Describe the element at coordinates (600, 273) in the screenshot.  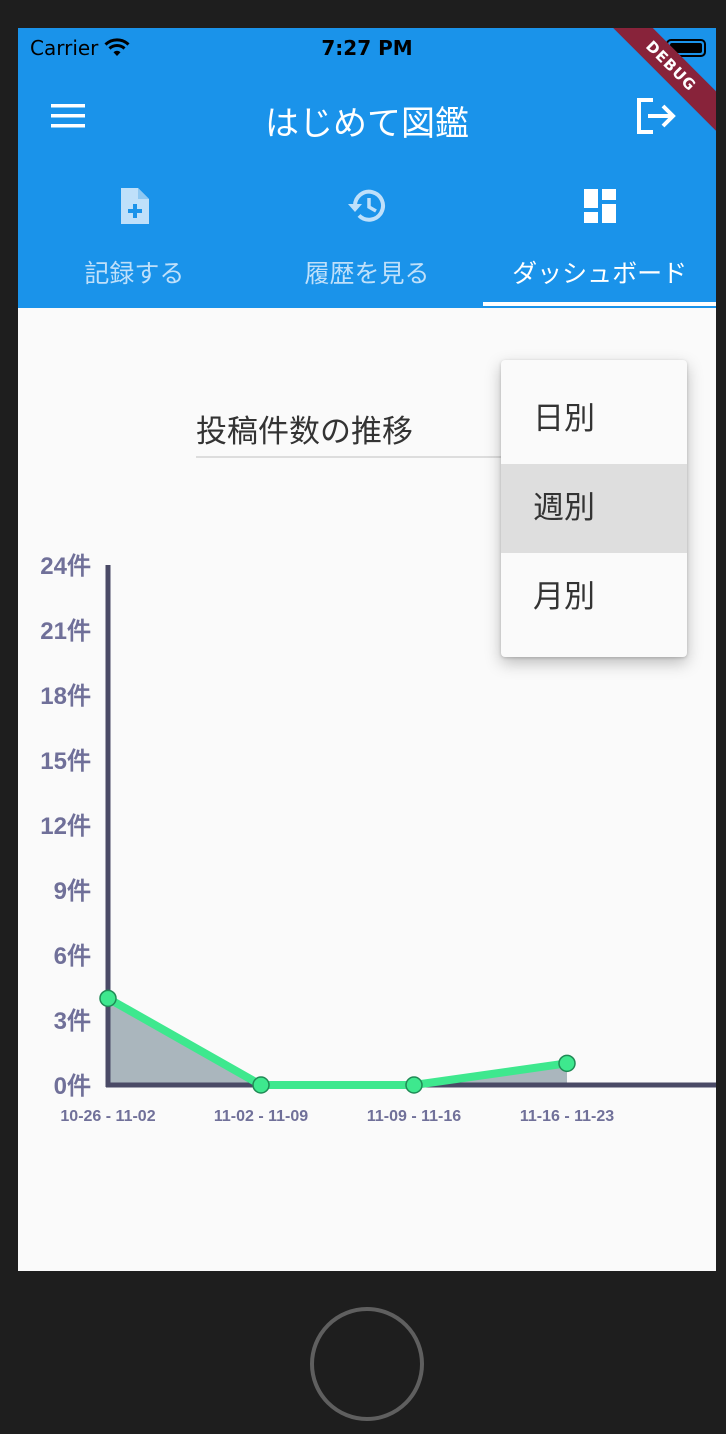
I see `tab-dashboard-label: ダッシュボード` at that location.